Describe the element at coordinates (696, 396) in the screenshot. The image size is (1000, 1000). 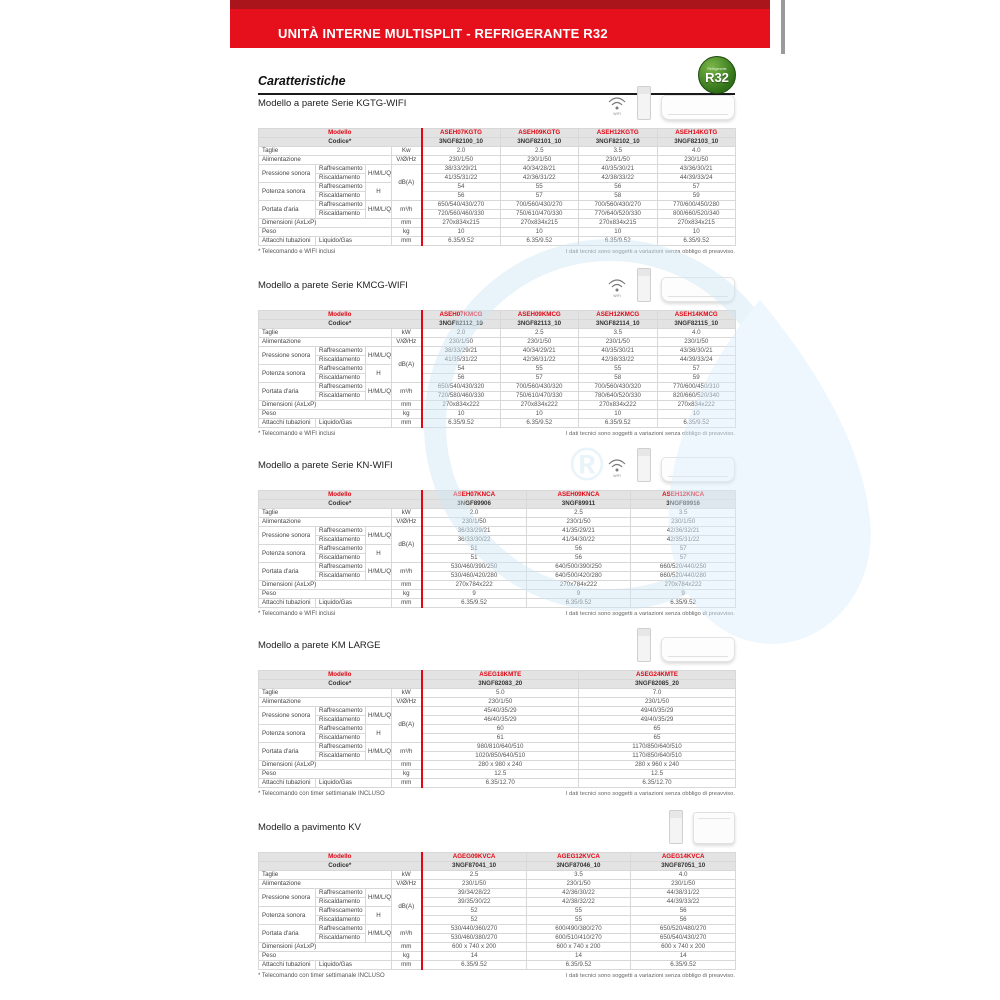
I see `value-cell: 820/660/520/340` at that location.